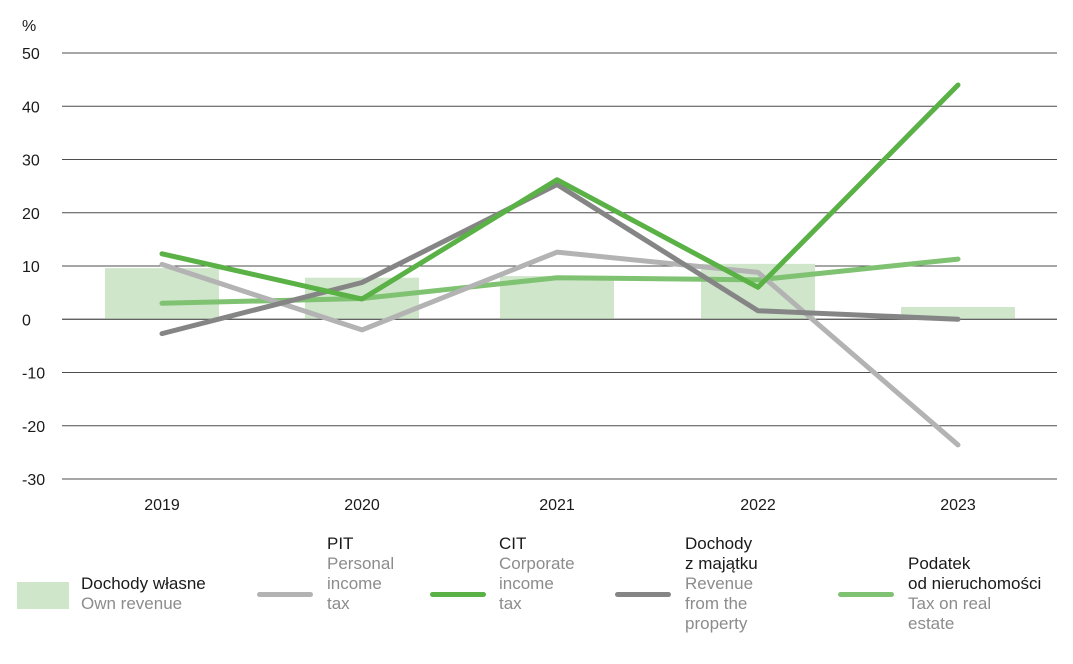 The height and width of the screenshot is (664, 1073). I want to click on y-tick-label: 20, so click(31, 214).